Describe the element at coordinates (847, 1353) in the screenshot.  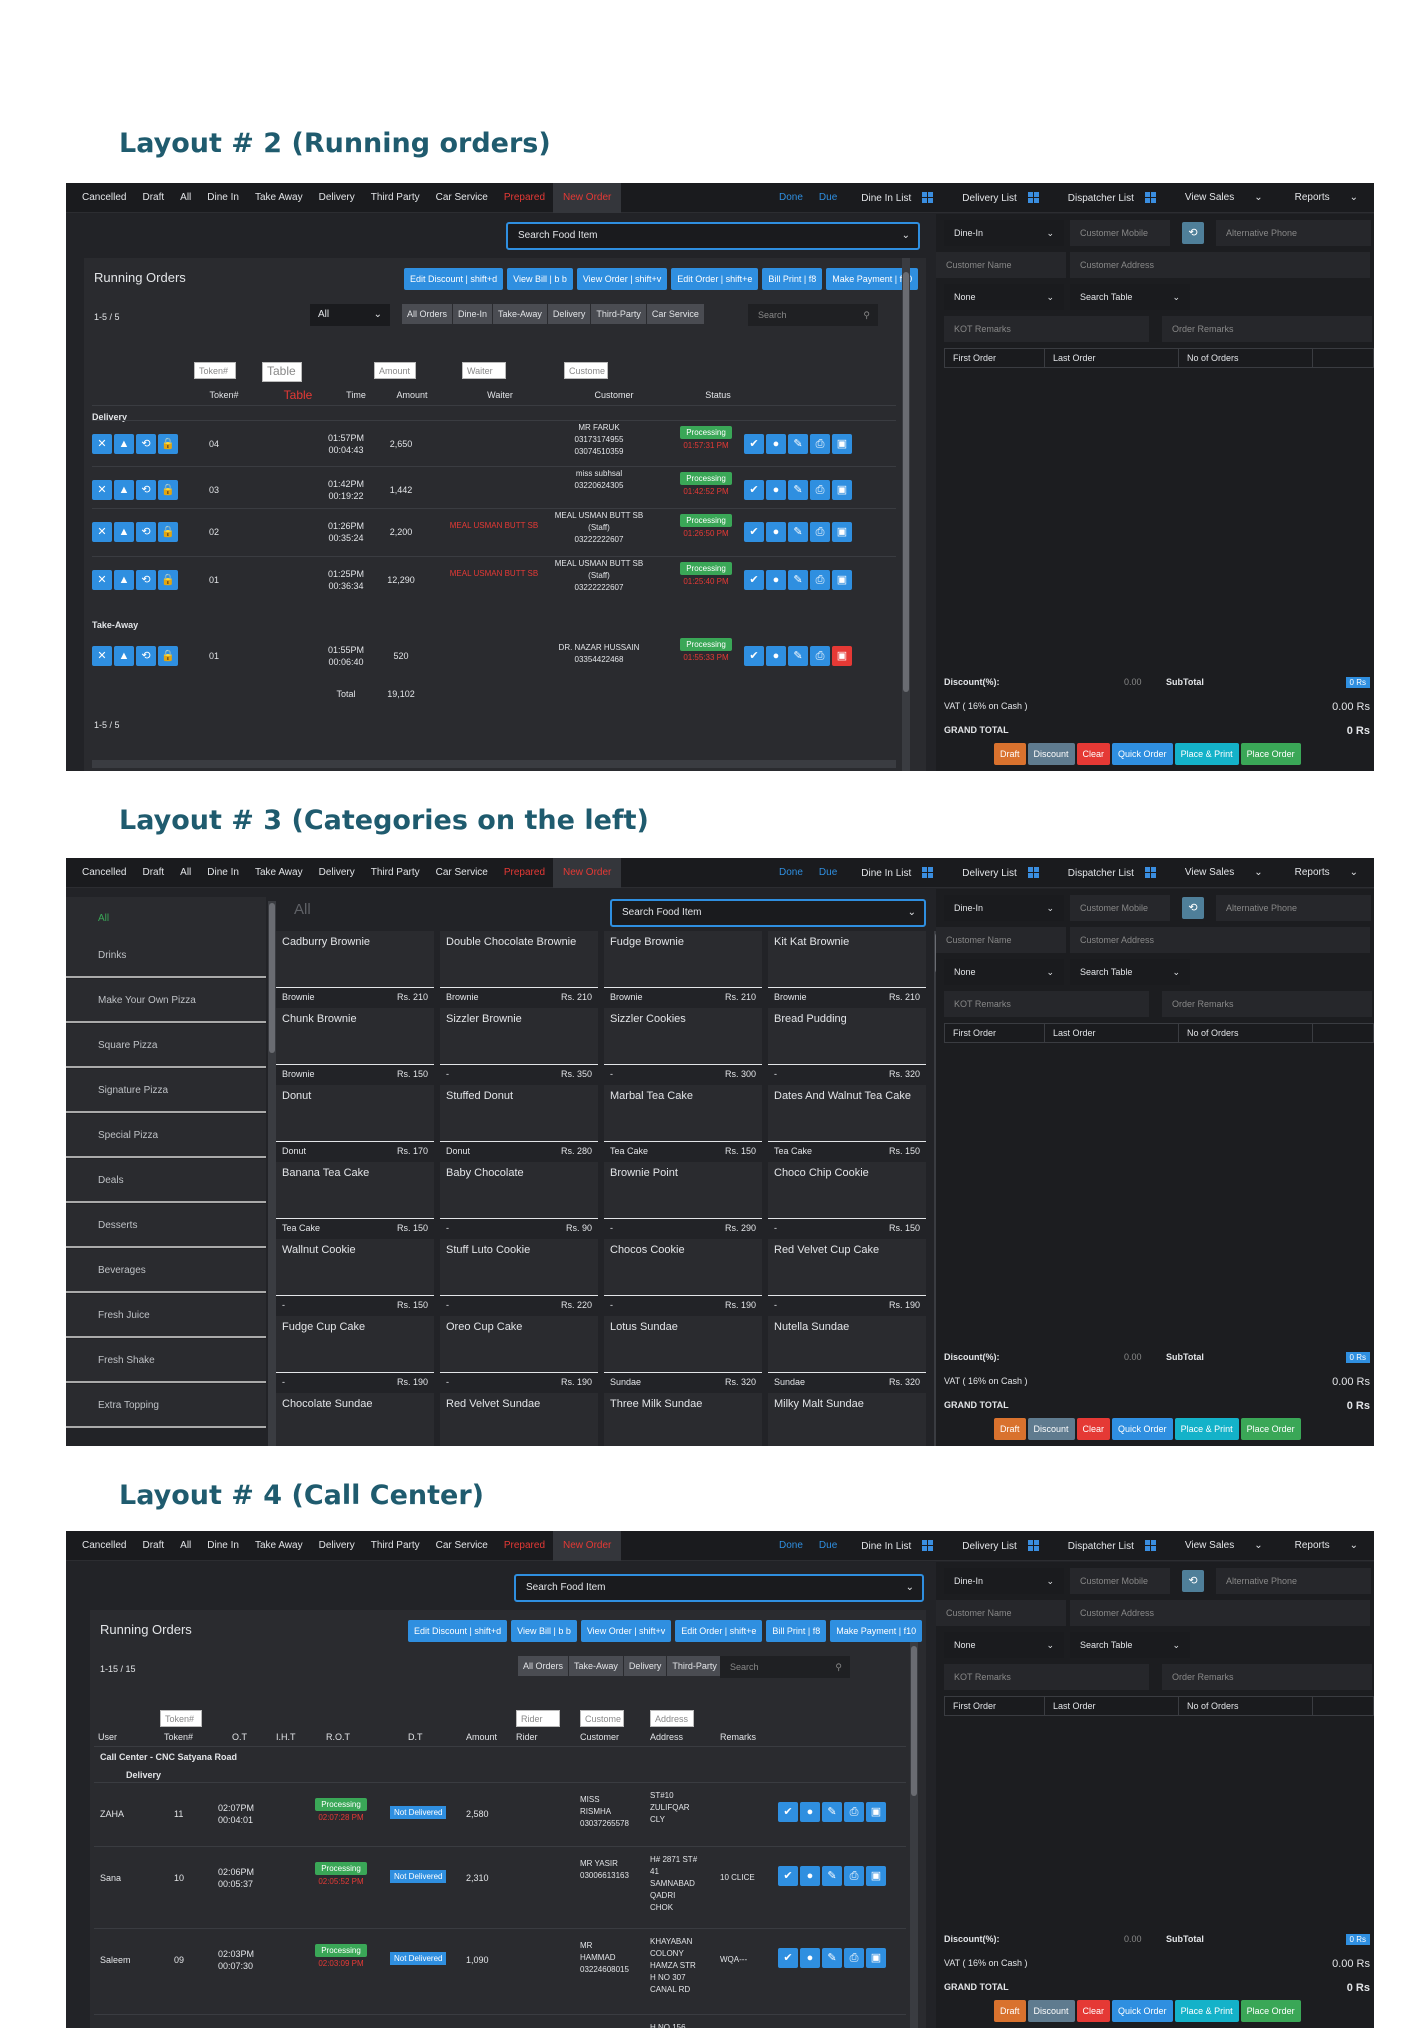
I see `menu-item-card: Nutella Sundae Sundae Rs. 320` at that location.